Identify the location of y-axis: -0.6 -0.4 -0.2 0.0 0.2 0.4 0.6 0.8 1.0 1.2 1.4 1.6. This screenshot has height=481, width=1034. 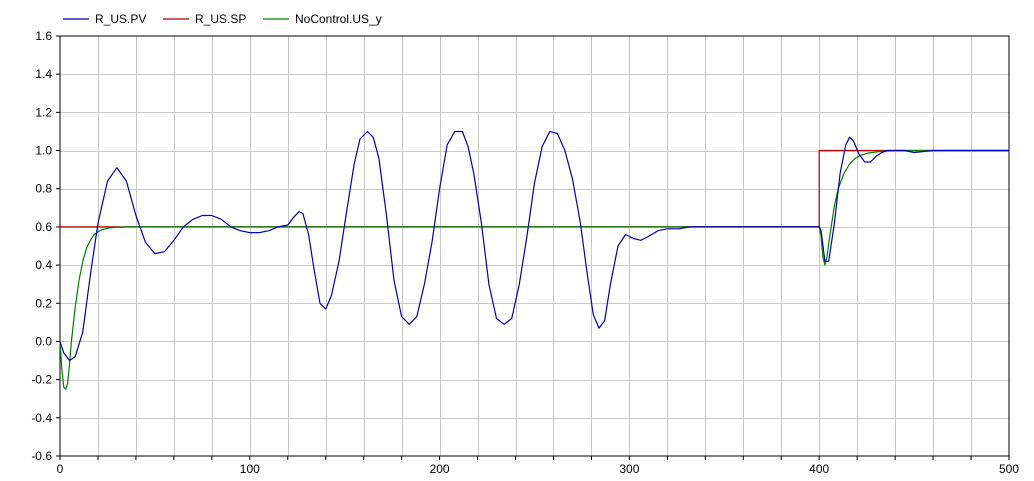
(45, 246).